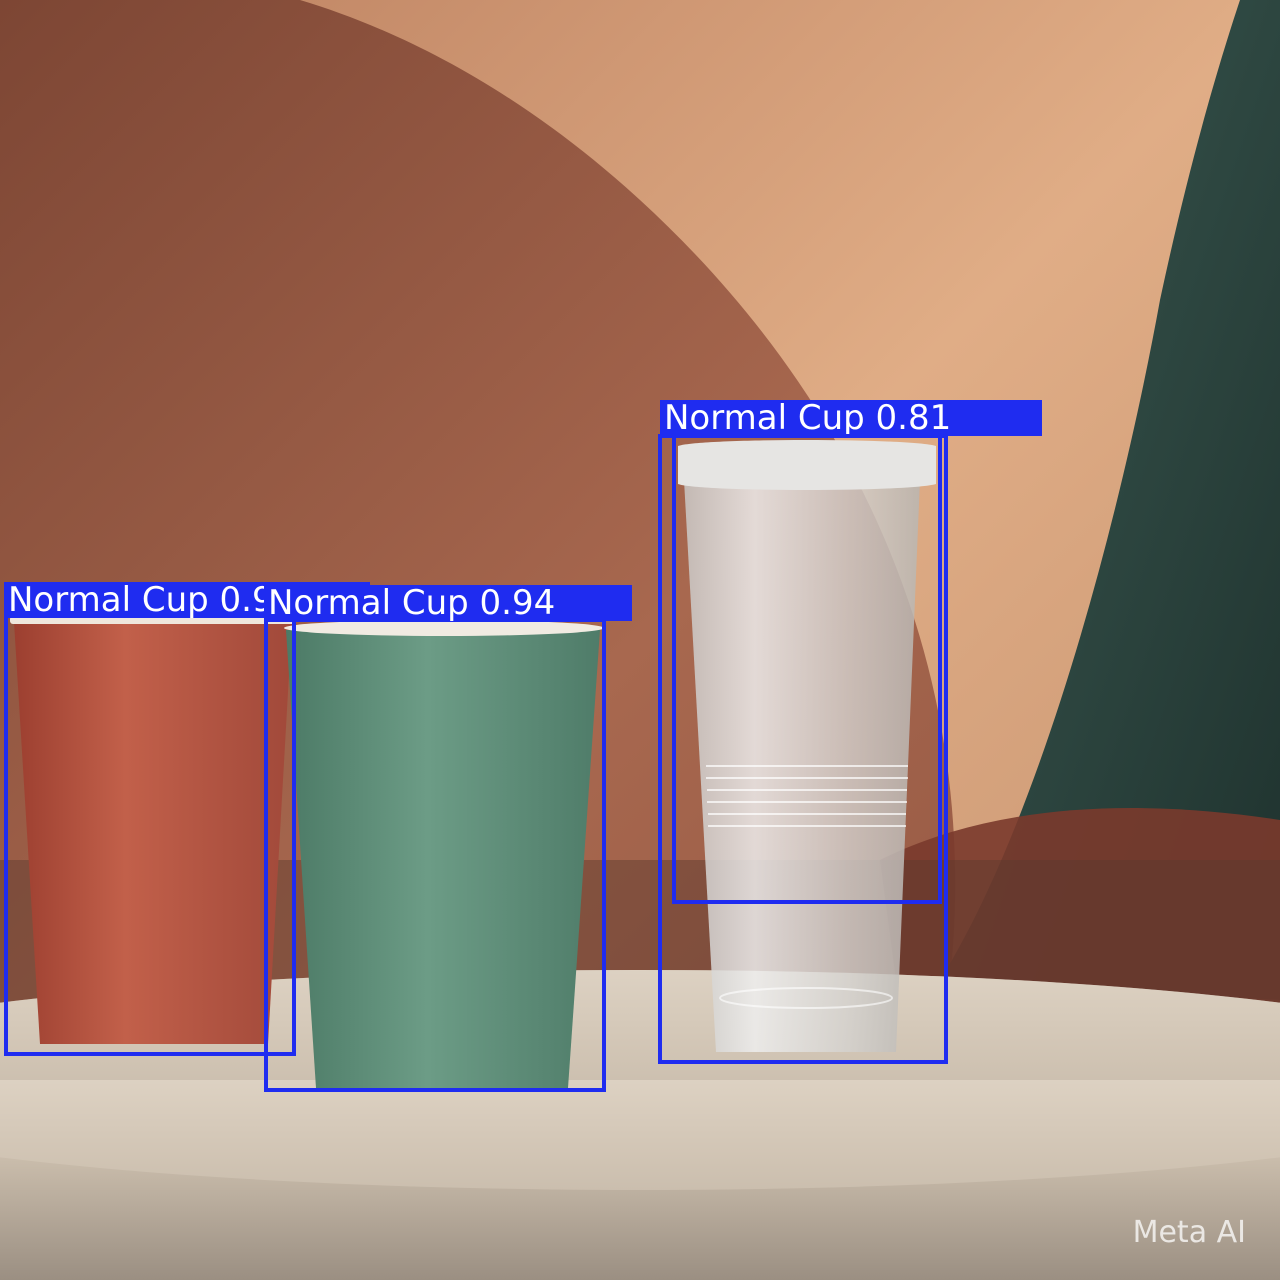  I want to click on detection-box-green-cup, so click(435, 855).